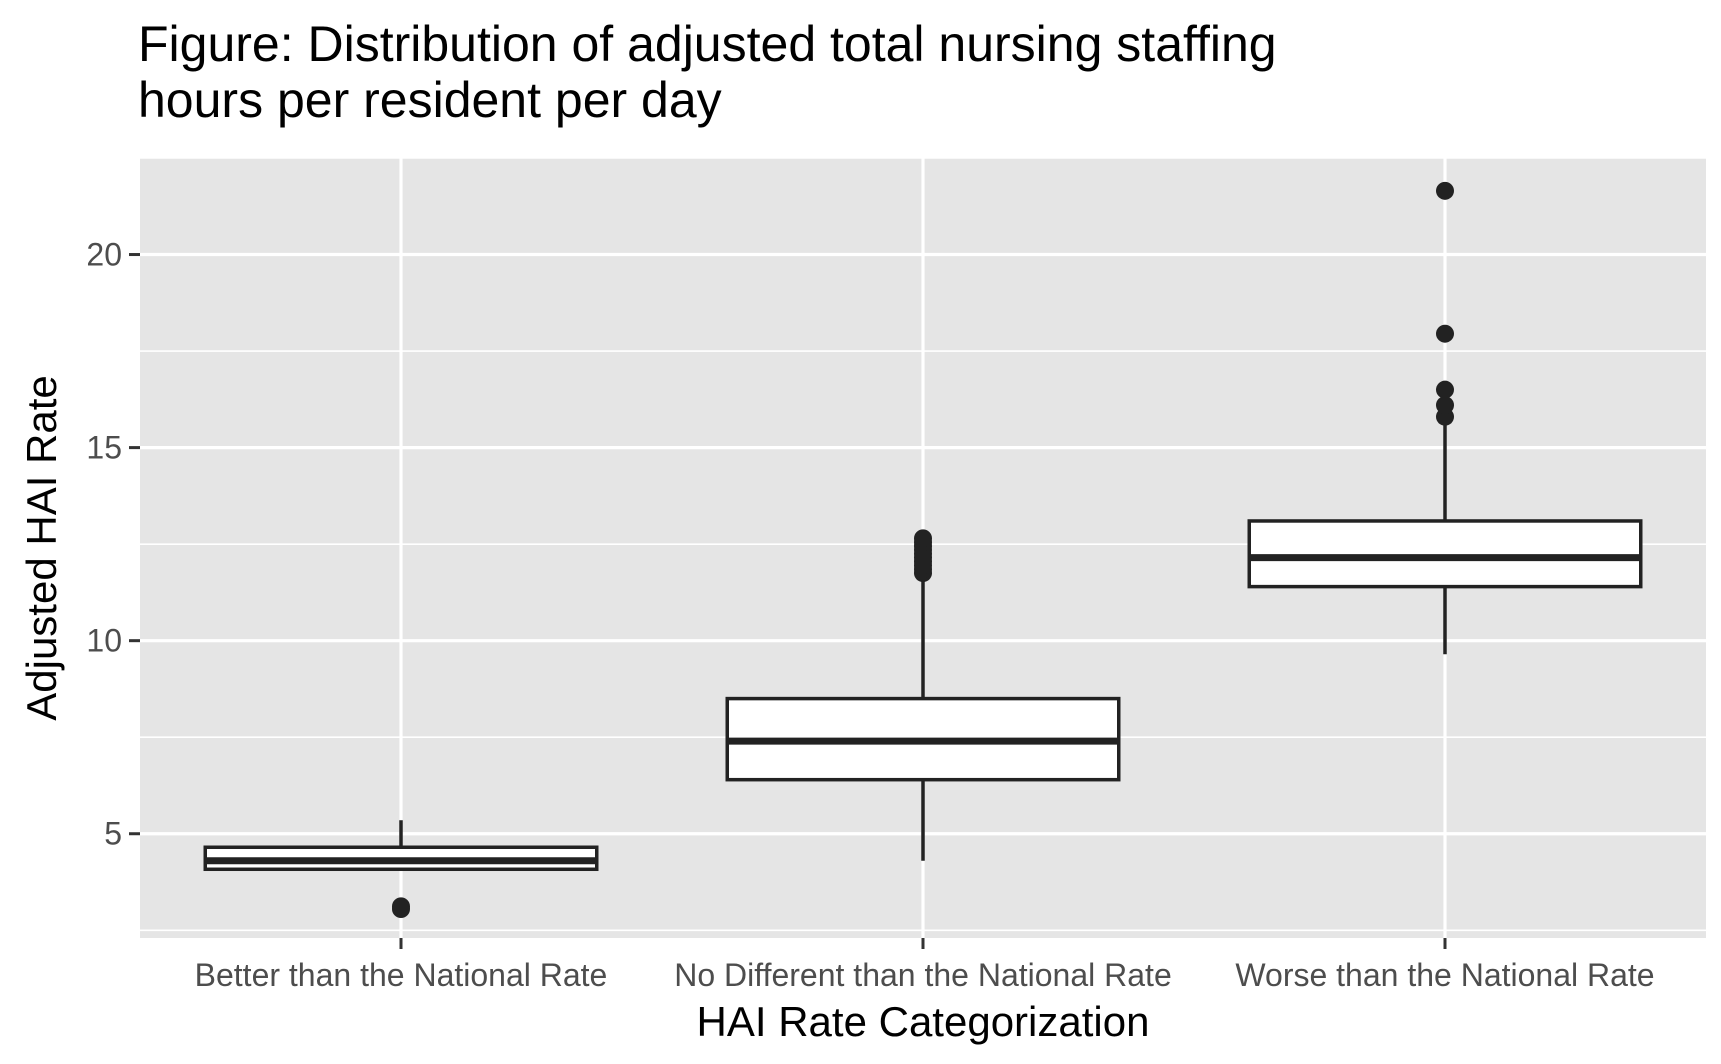 Image resolution: width=1721 pixels, height=1064 pixels. What do you see at coordinates (104, 255) in the screenshot?
I see `y-tick-label: 20` at bounding box center [104, 255].